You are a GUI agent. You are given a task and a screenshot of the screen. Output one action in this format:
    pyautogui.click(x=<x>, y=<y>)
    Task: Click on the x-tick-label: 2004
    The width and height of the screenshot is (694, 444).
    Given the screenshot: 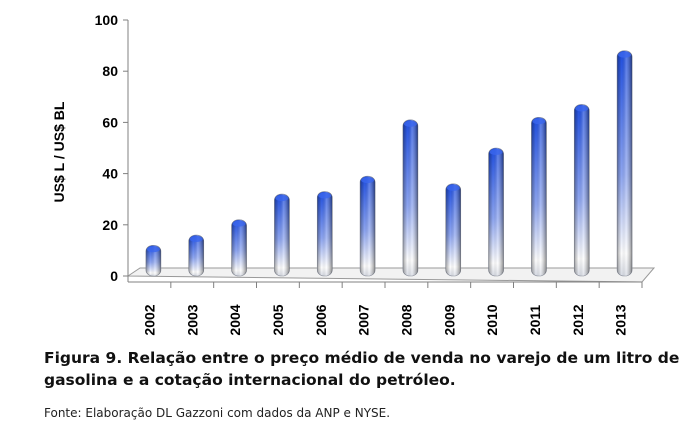 What is the action you would take?
    pyautogui.click(x=235, y=319)
    